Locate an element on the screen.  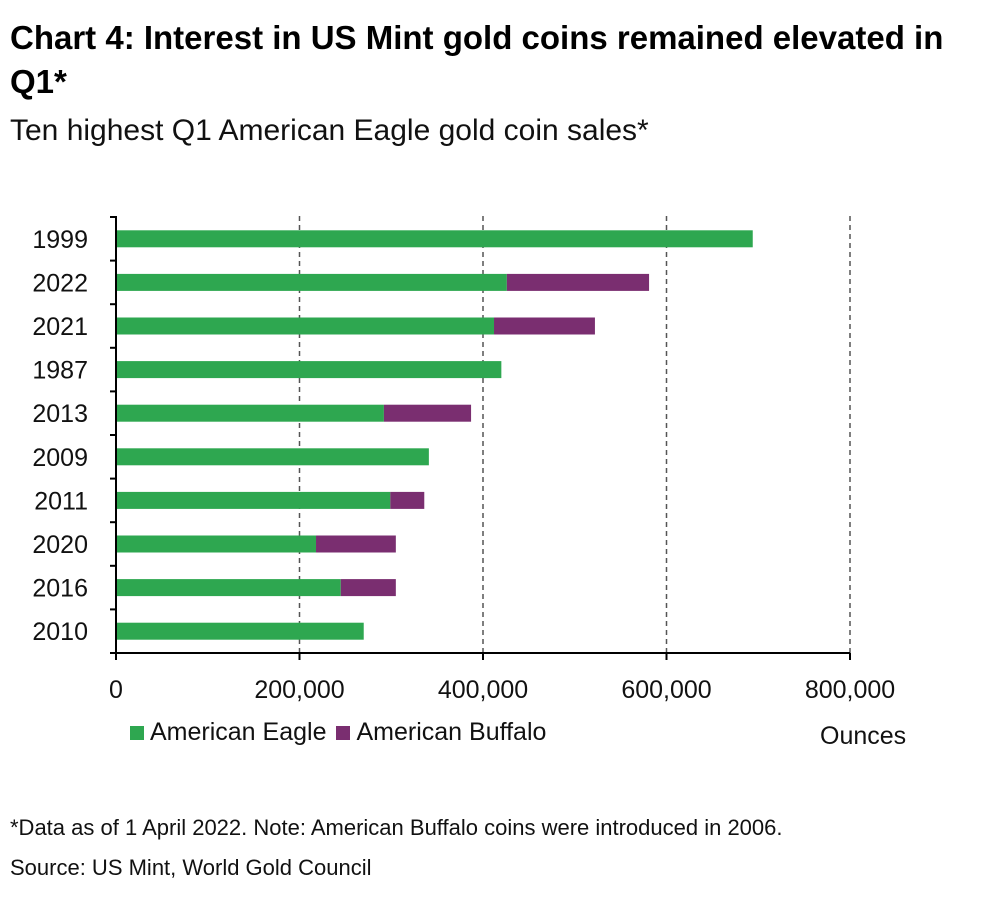
bar-buffalo-2021 is located at coordinates (544, 326).